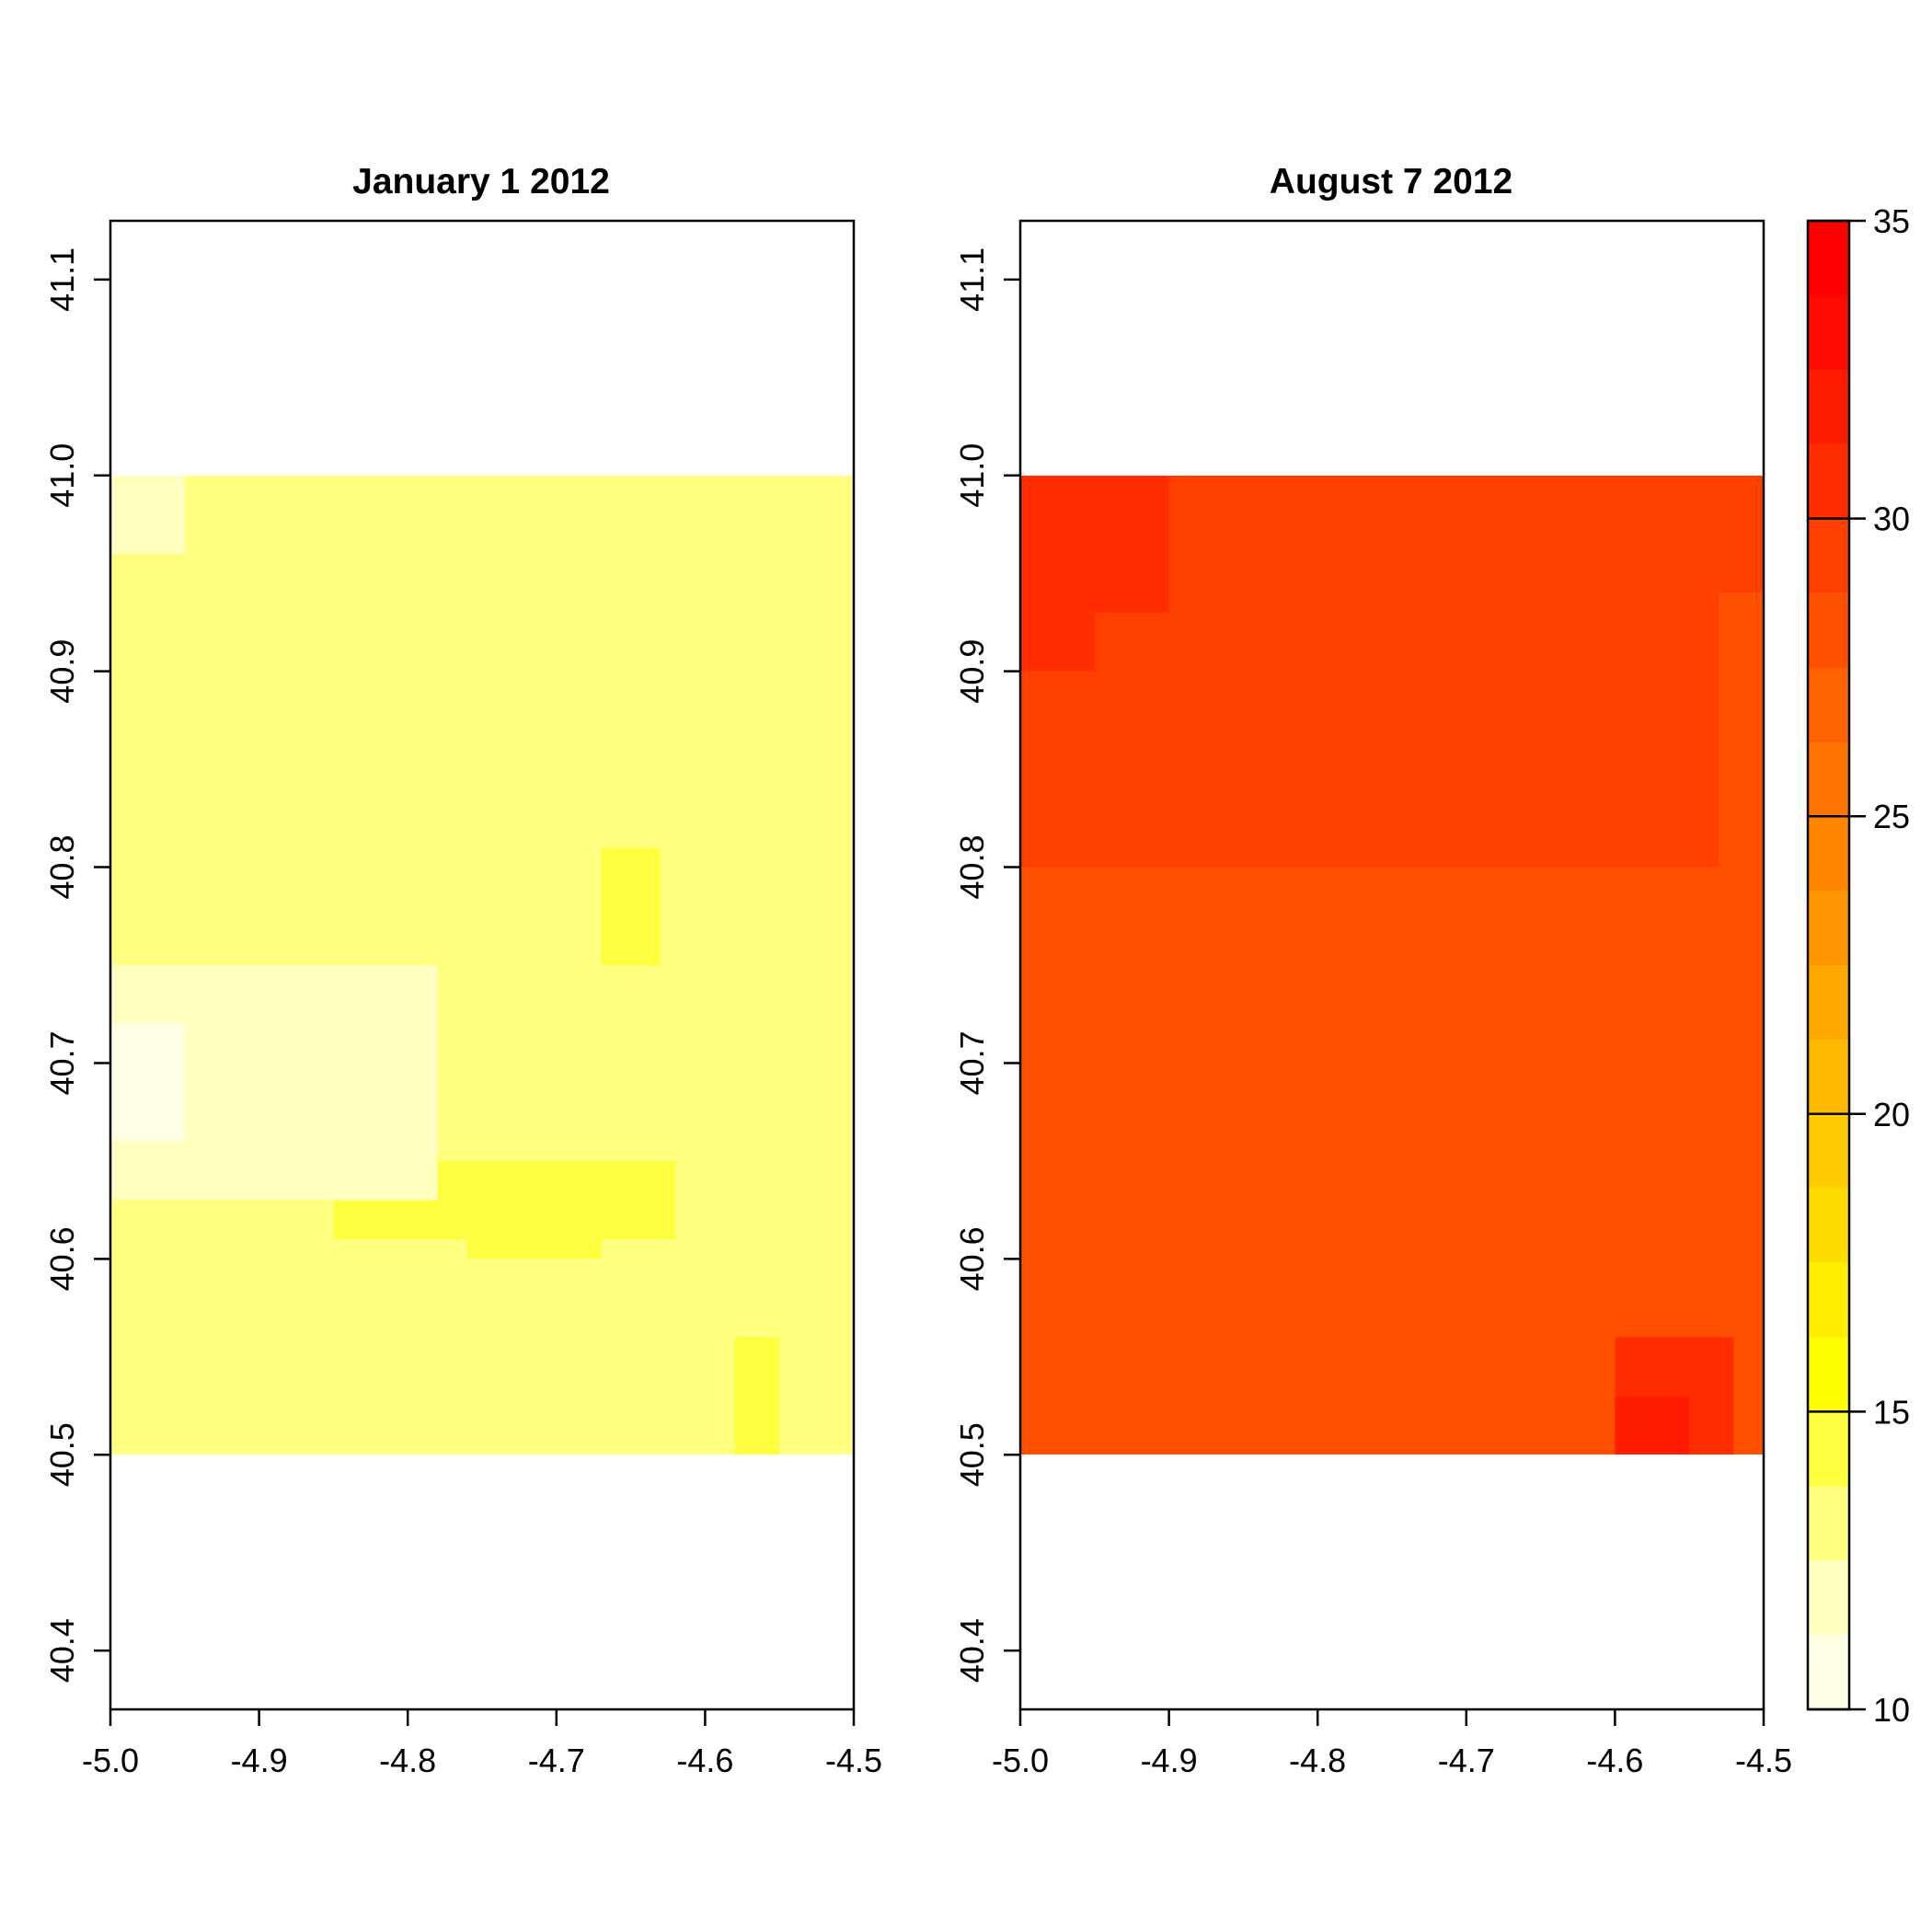 The width and height of the screenshot is (1932, 1932). What do you see at coordinates (1891, 816) in the screenshot?
I see `legend-tick-label: 25` at bounding box center [1891, 816].